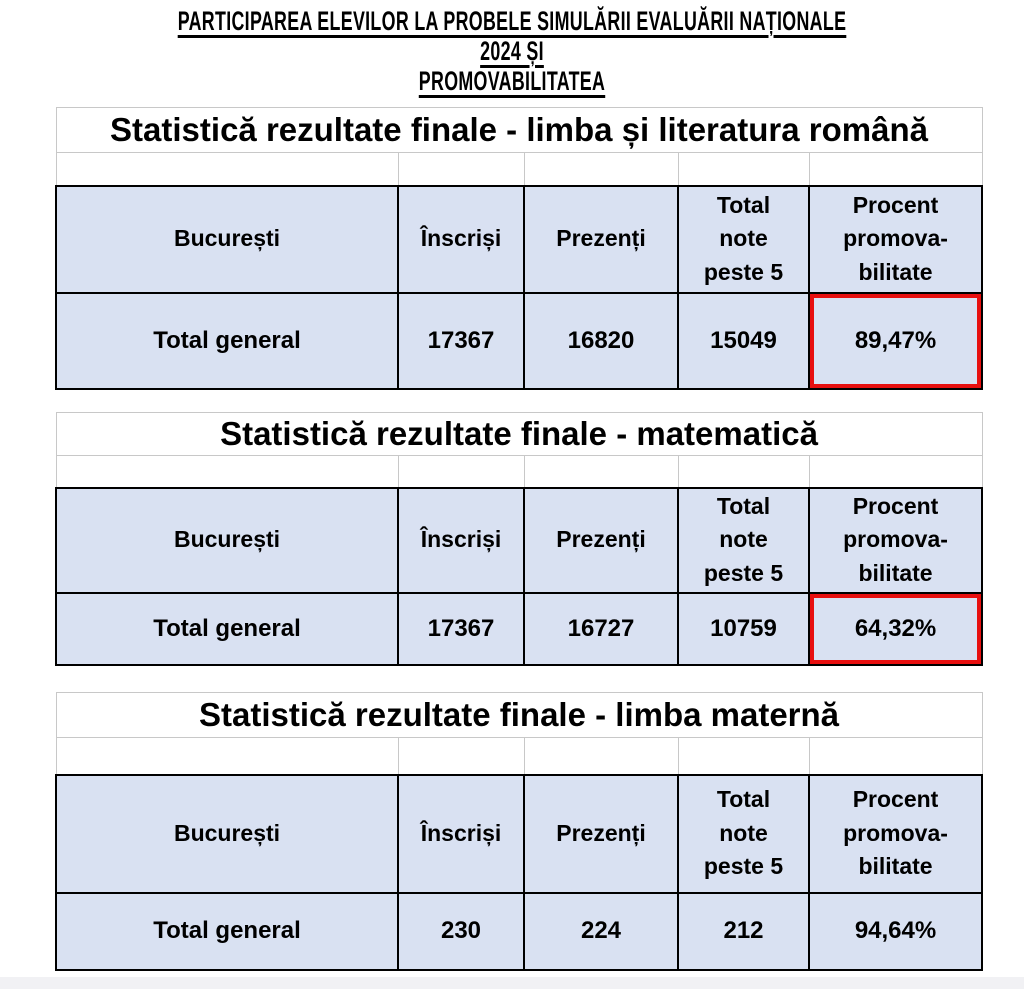  I want to click on cell-procent: 89,47%, so click(895, 340).